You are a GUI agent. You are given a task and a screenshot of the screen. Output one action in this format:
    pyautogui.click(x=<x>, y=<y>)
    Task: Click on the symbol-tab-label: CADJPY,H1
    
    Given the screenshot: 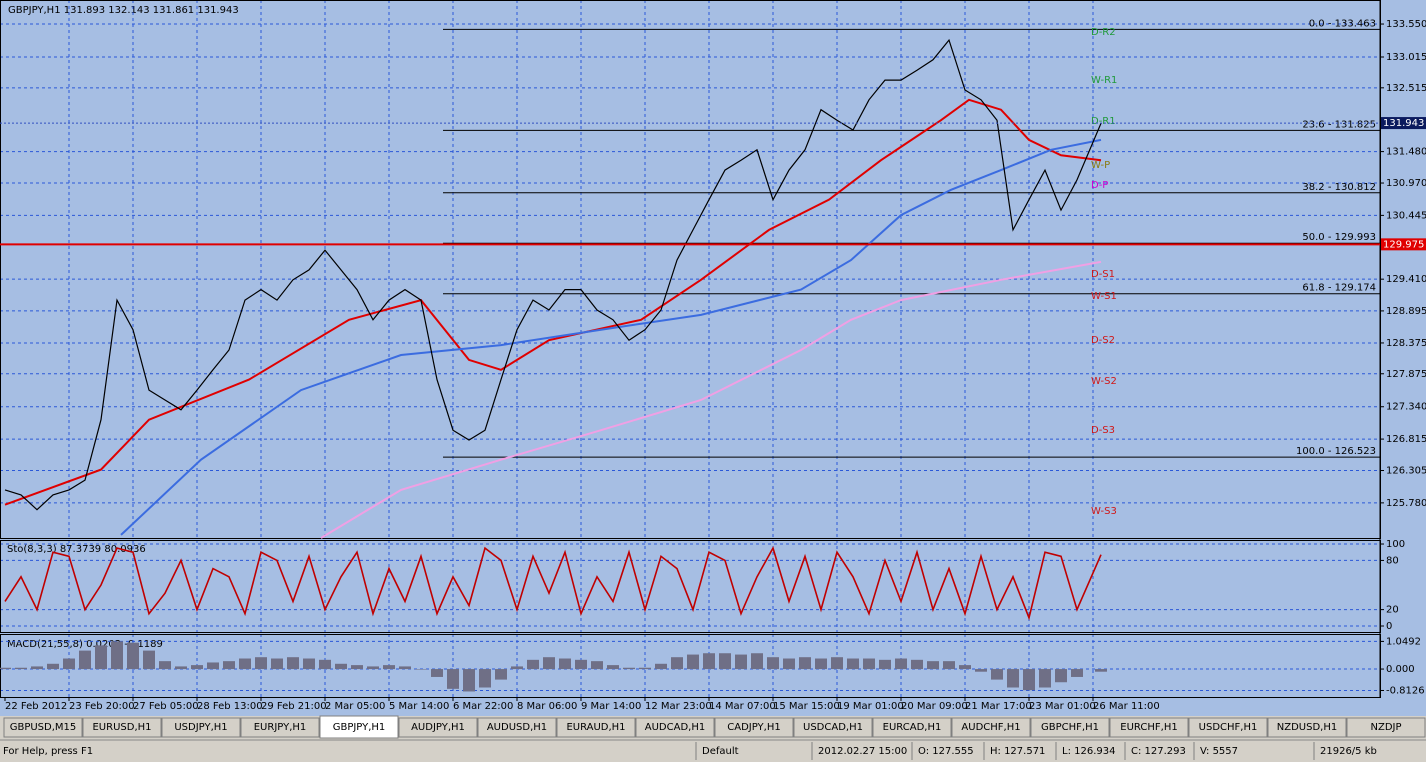 What is the action you would take?
    pyautogui.click(x=753, y=727)
    